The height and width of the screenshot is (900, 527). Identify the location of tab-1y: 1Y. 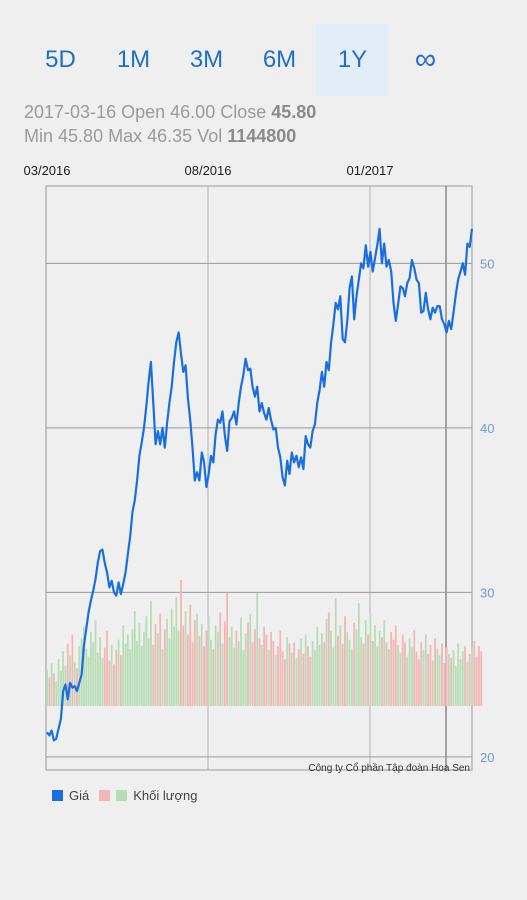
(352, 60).